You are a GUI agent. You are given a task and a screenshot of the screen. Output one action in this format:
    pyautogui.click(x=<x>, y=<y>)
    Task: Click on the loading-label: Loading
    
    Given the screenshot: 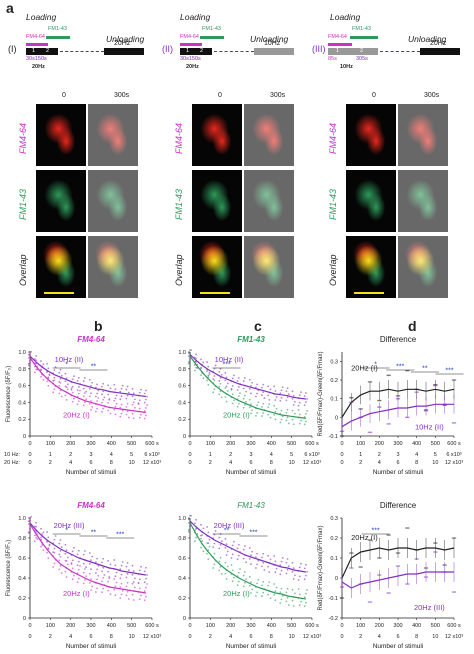 What is the action you would take?
    pyautogui.click(x=195, y=17)
    